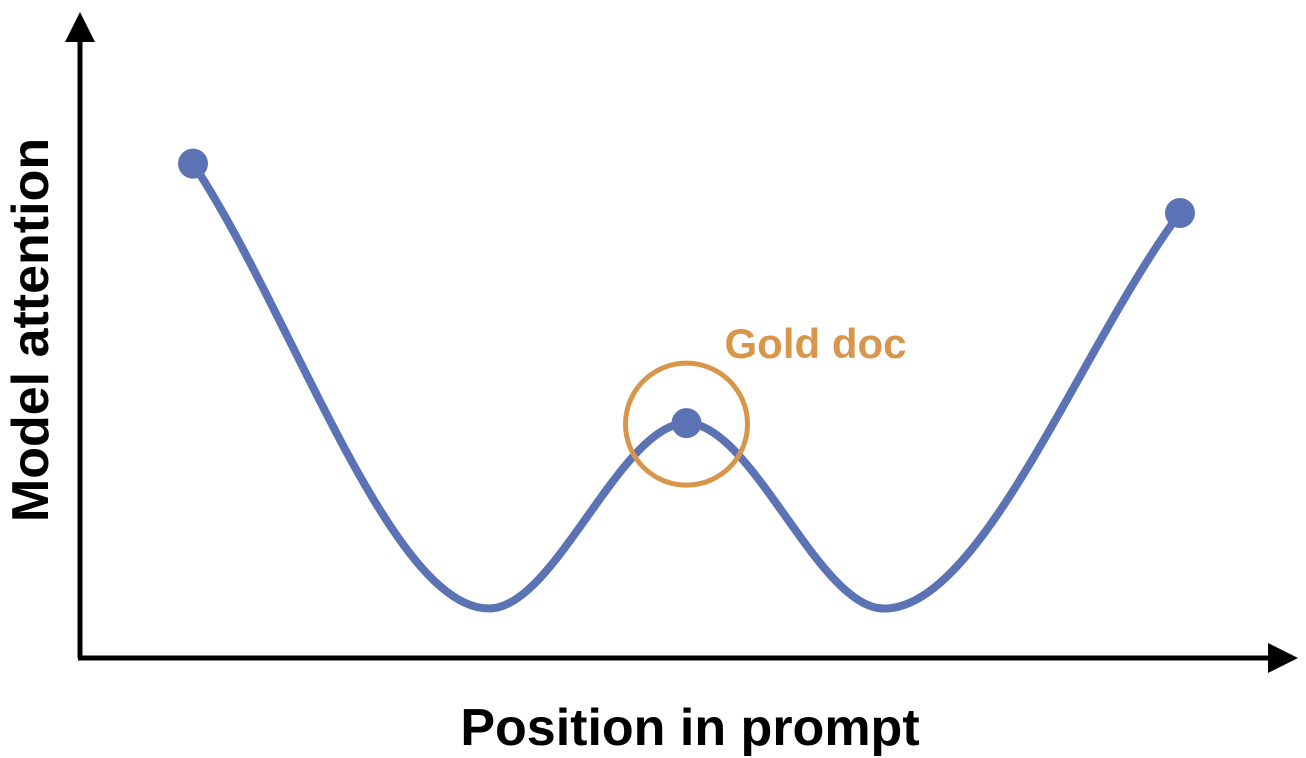  Describe the element at coordinates (689, 728) in the screenshot. I see `x-axis-title: Position in prompt` at that location.